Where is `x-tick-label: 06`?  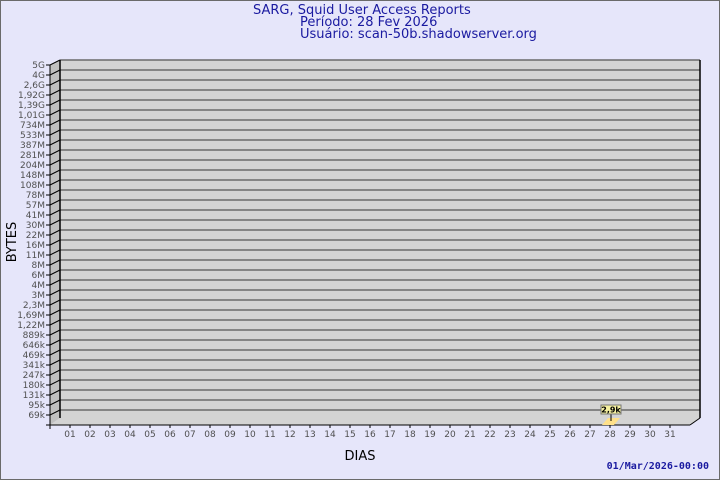
x-tick-label: 06 is located at coordinates (170, 435).